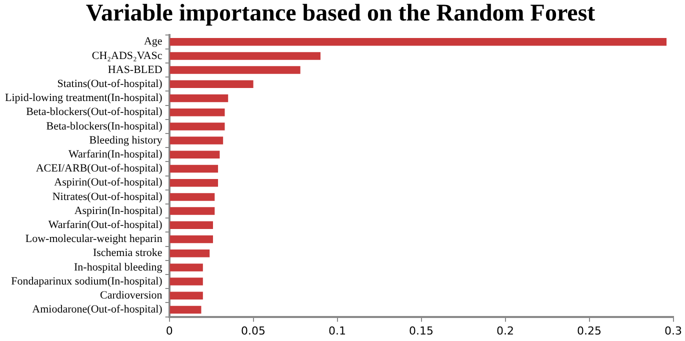  Describe the element at coordinates (673, 331) in the screenshot. I see `x-tick-label: 0.3` at that location.